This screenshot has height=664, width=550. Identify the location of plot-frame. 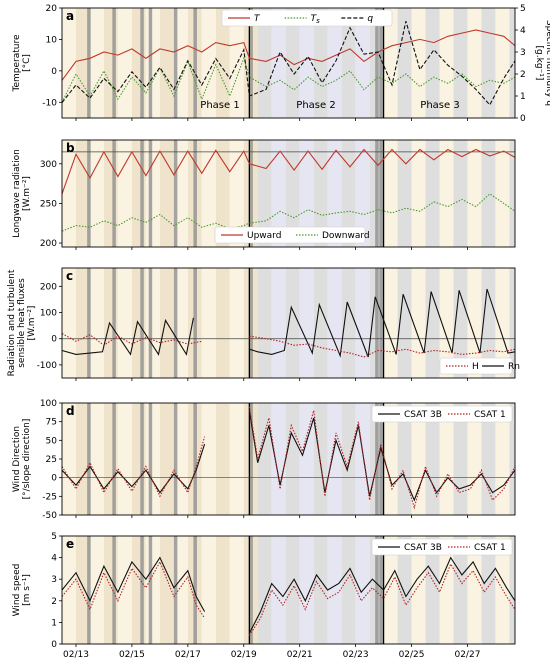
(288, 323).